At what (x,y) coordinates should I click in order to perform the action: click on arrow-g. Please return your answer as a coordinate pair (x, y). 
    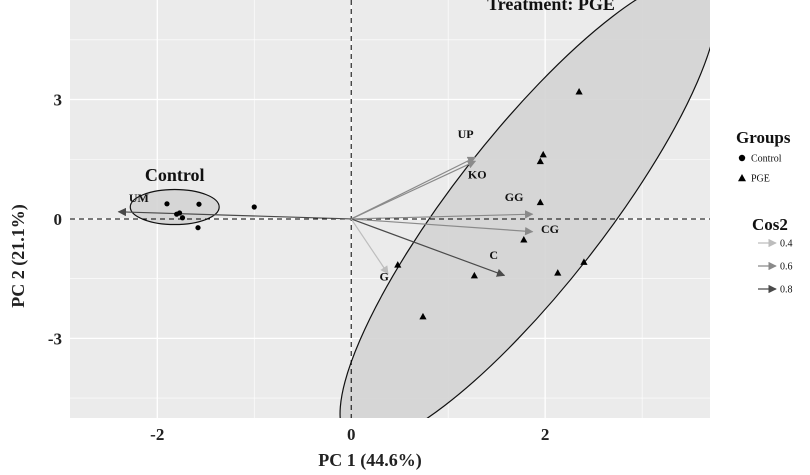
    Looking at the image, I should click on (369, 246).